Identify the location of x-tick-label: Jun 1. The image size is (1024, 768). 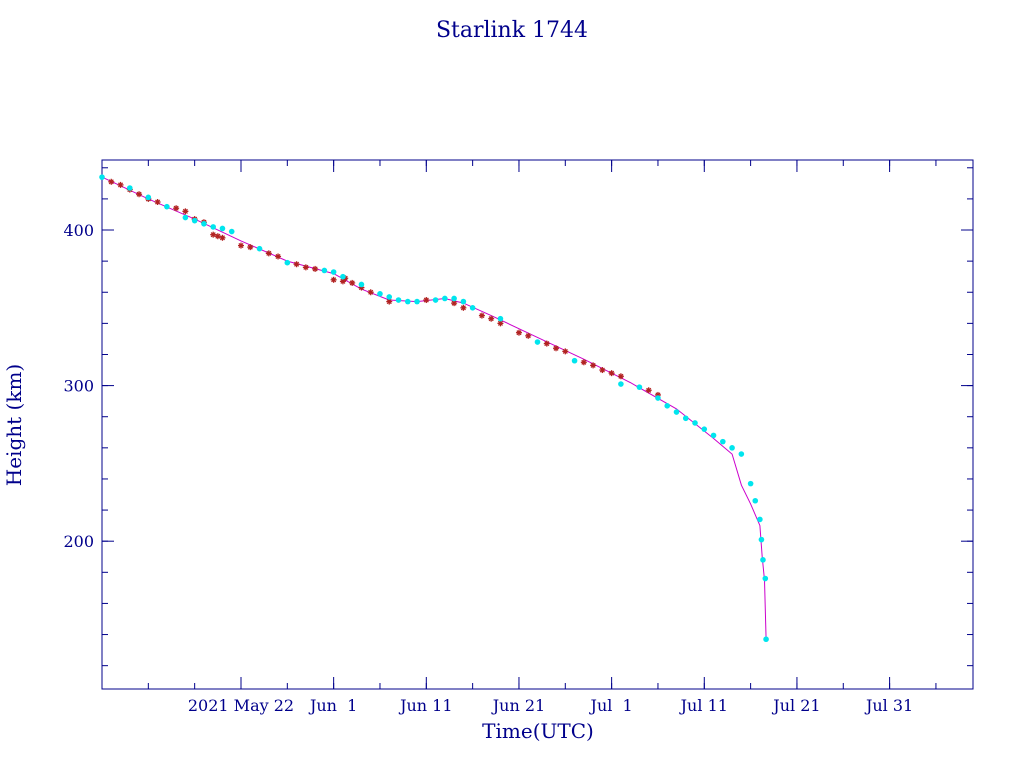
(332, 705).